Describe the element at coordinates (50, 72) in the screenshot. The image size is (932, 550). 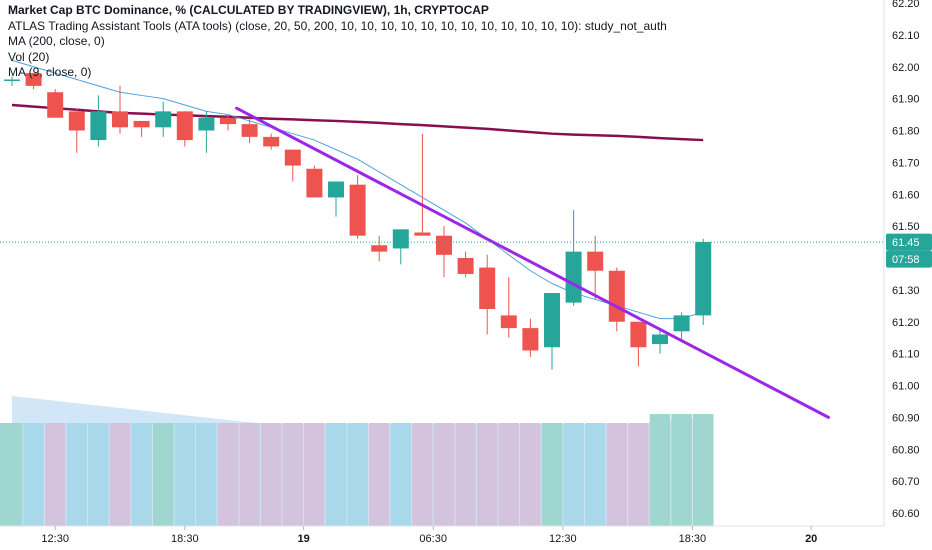
I see `indicator-ma9: MA (9, close, 0)` at that location.